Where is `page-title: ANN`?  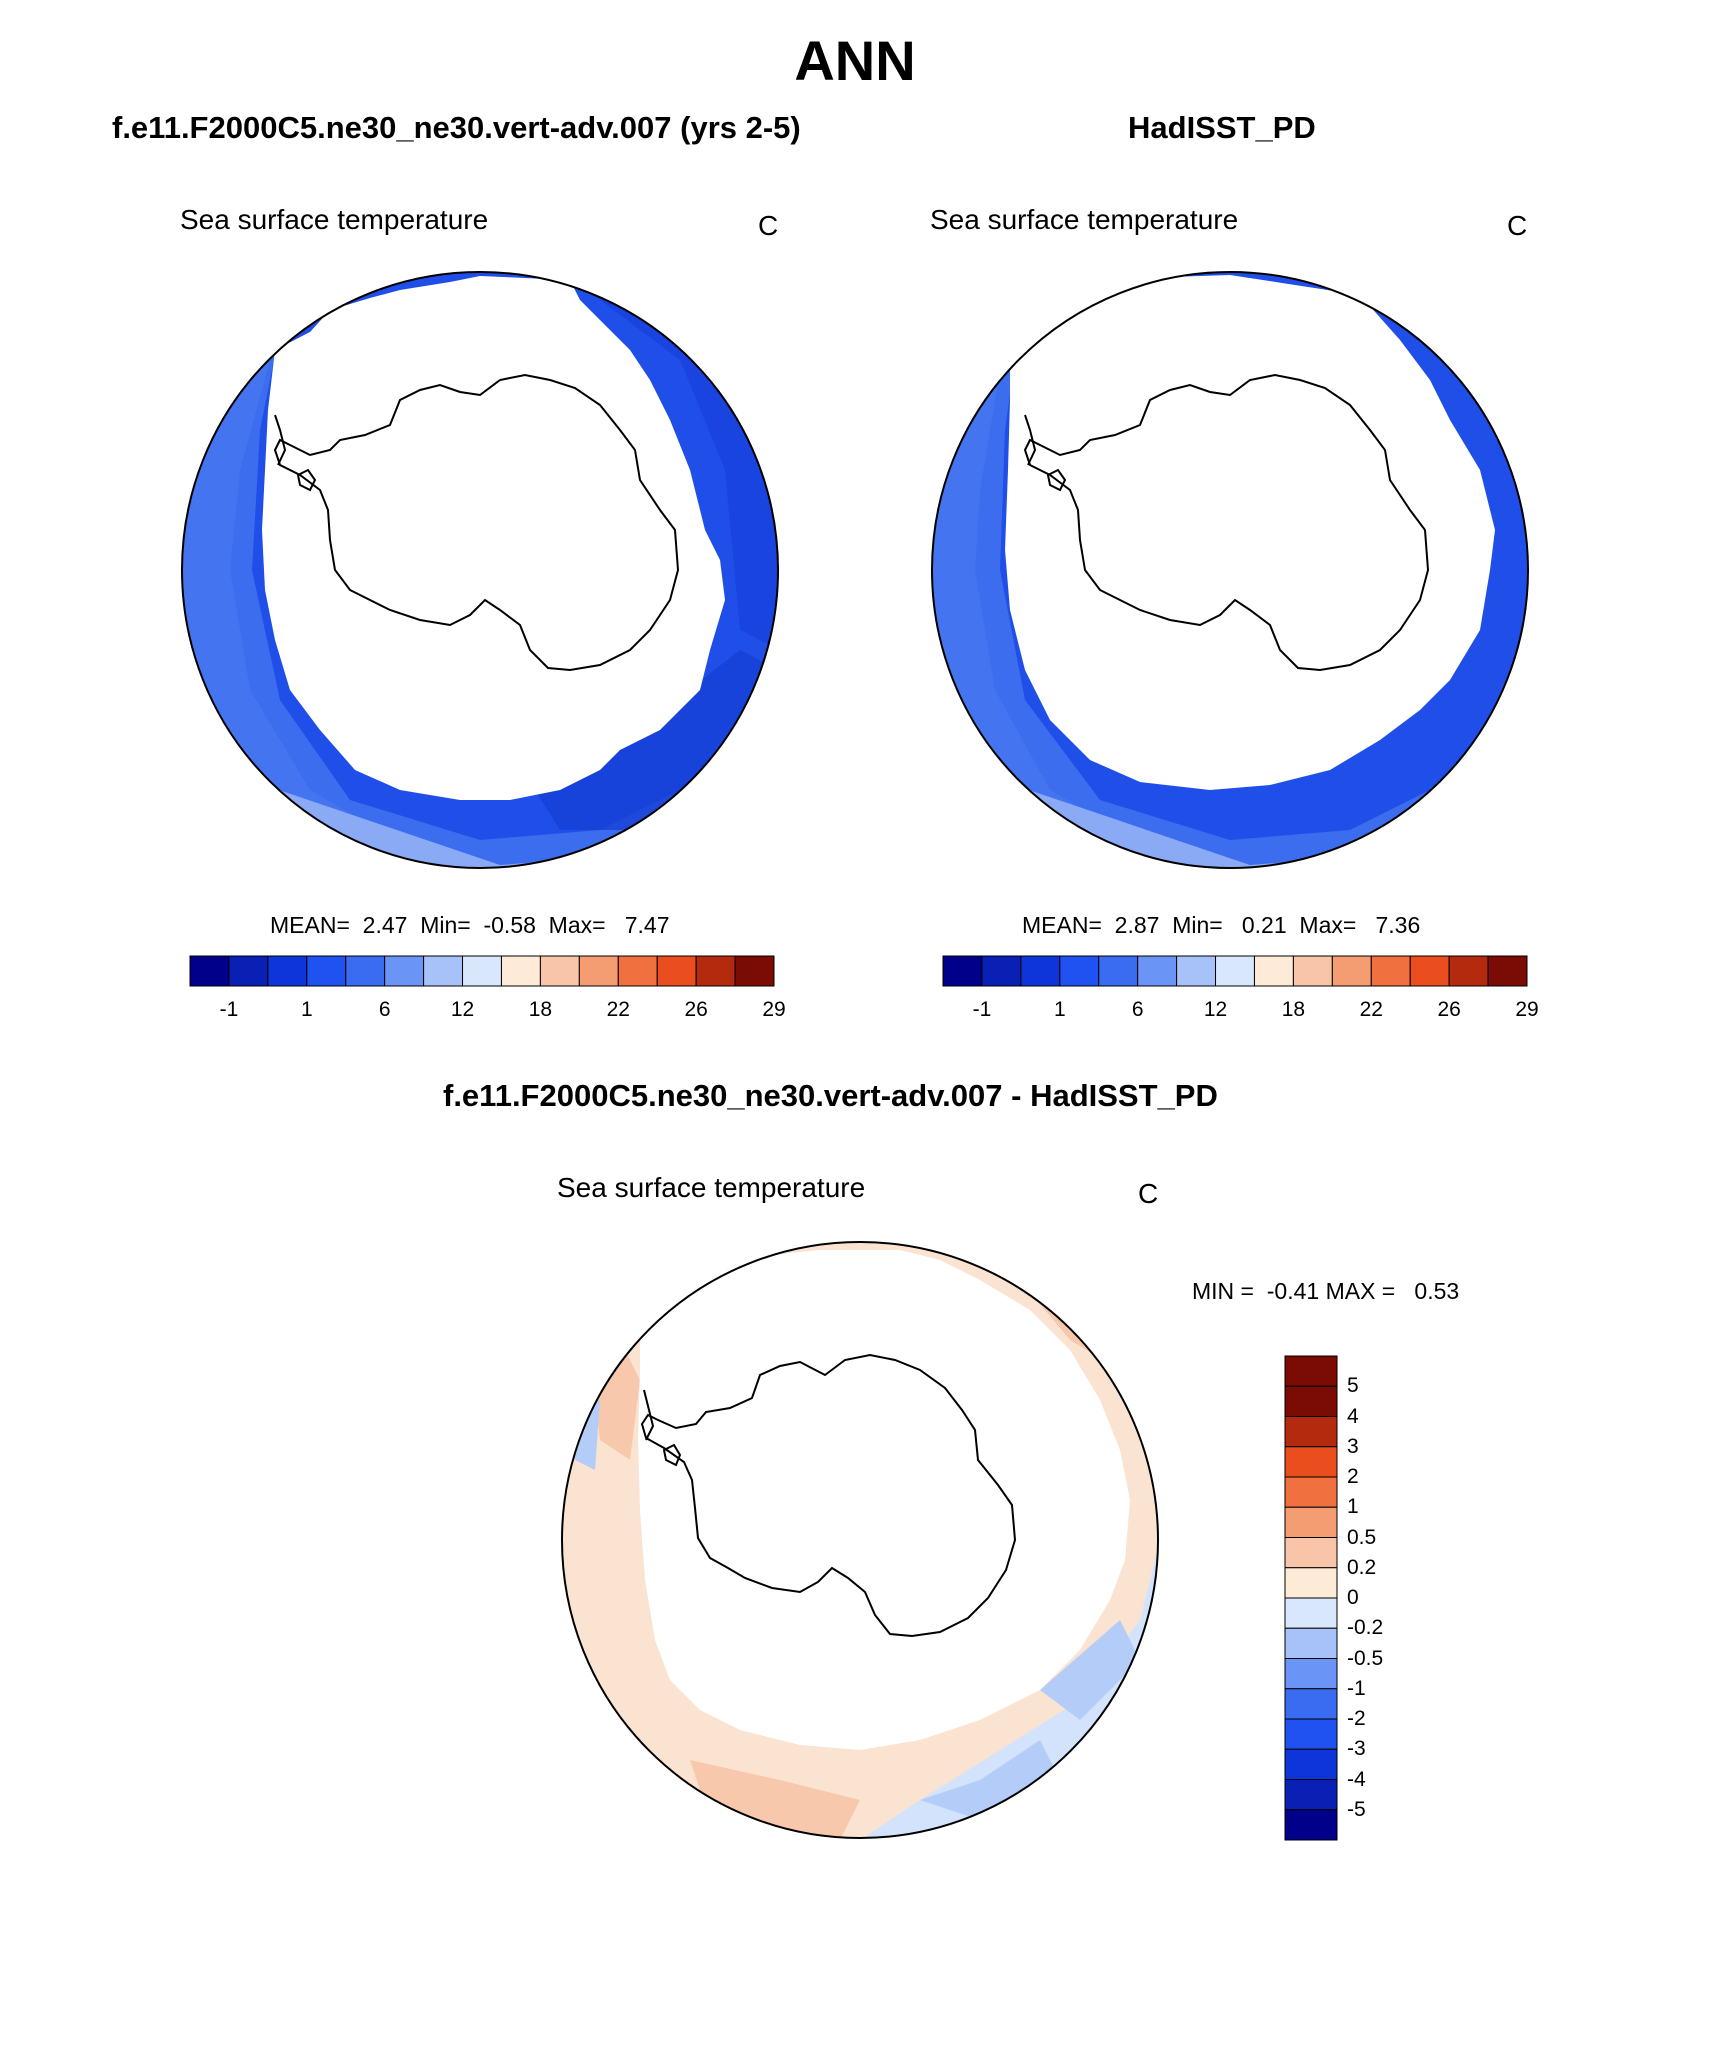 page-title: ANN is located at coordinates (855, 60).